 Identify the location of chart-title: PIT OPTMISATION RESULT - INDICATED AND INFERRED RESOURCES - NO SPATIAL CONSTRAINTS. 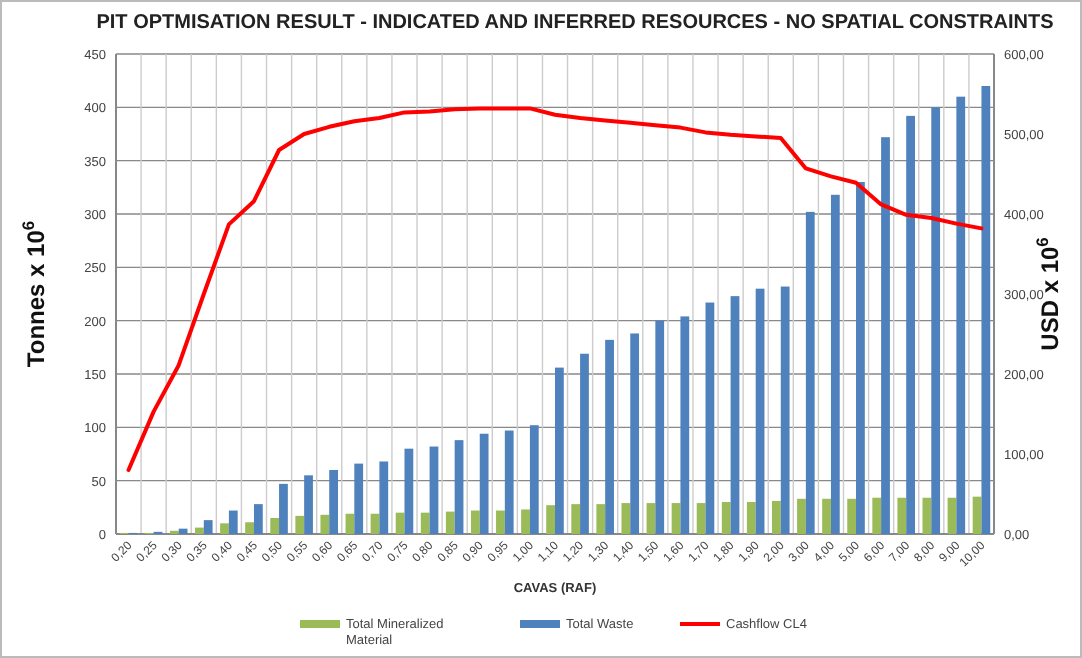
(575, 23).